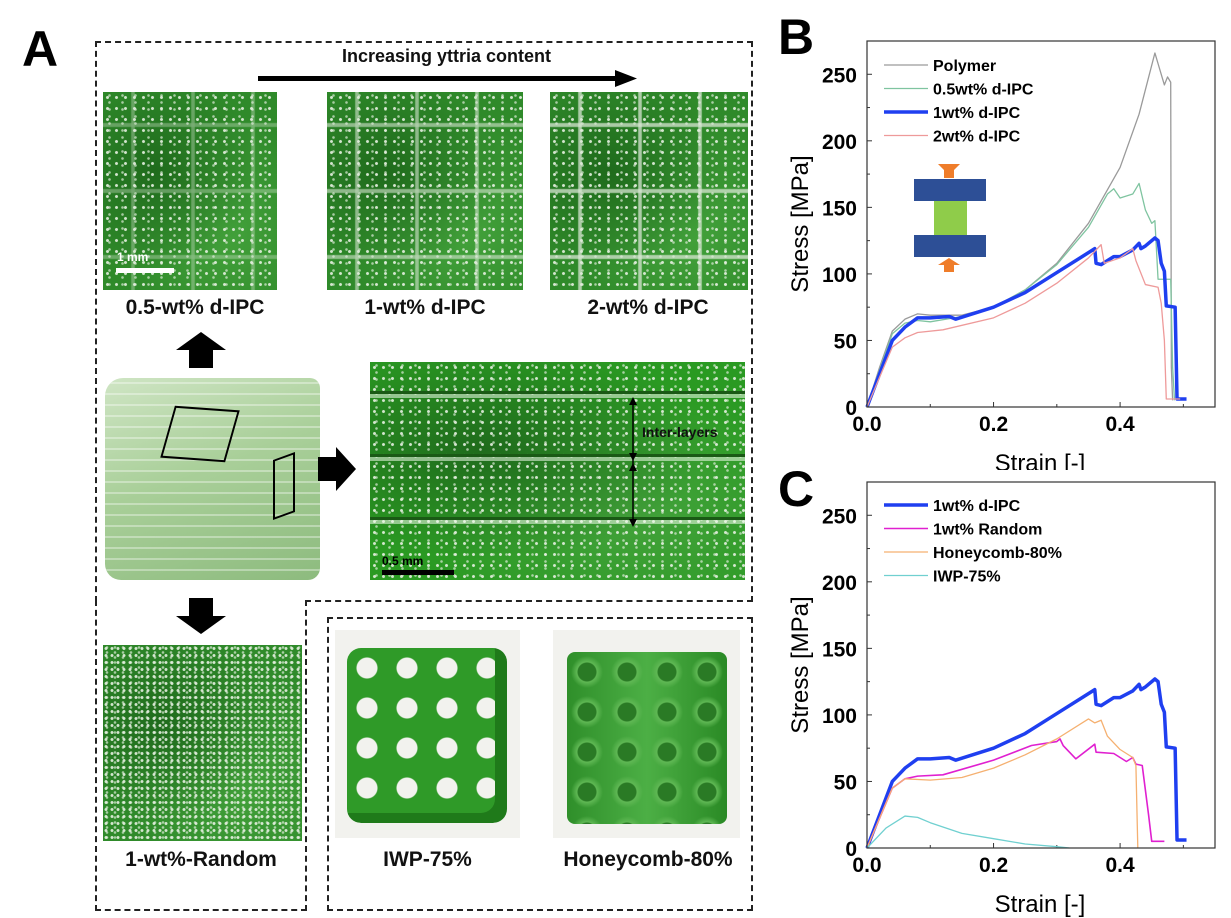 Image resolution: width=1231 pixels, height=918 pixels. What do you see at coordinates (212, 479) in the screenshot?
I see `cube-photo` at bounding box center [212, 479].